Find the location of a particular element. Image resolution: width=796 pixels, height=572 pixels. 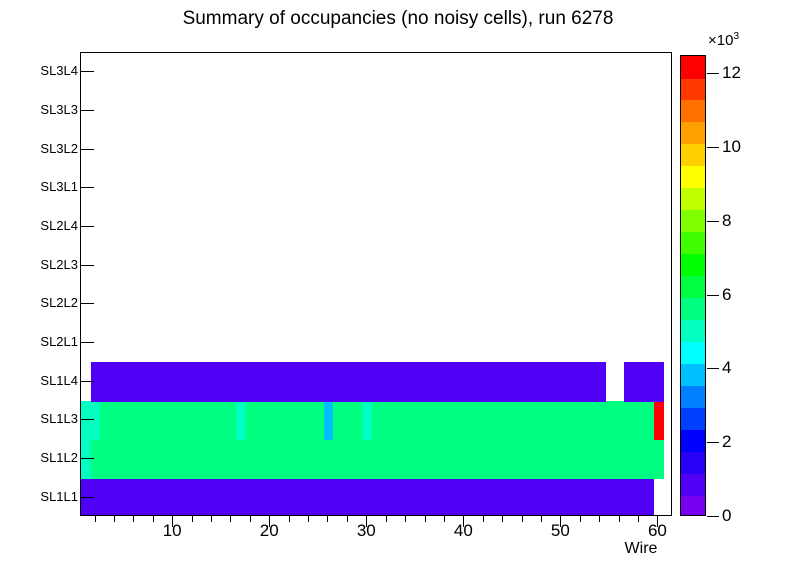

y-axis-label-sl2l4: SL2L4 is located at coordinates (59, 225).